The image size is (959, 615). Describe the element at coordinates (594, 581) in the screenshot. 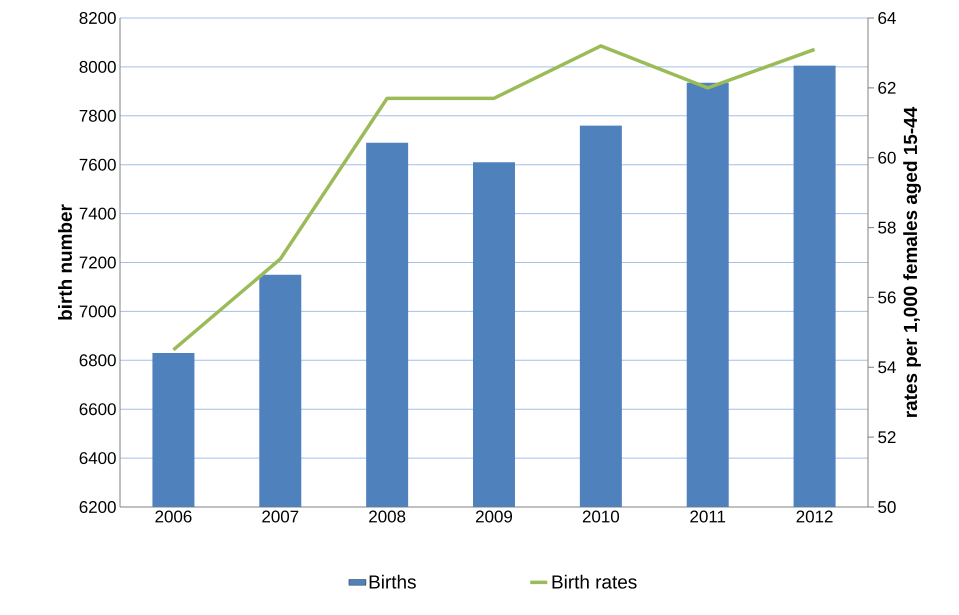

I see `legend-label: Birth rates` at that location.